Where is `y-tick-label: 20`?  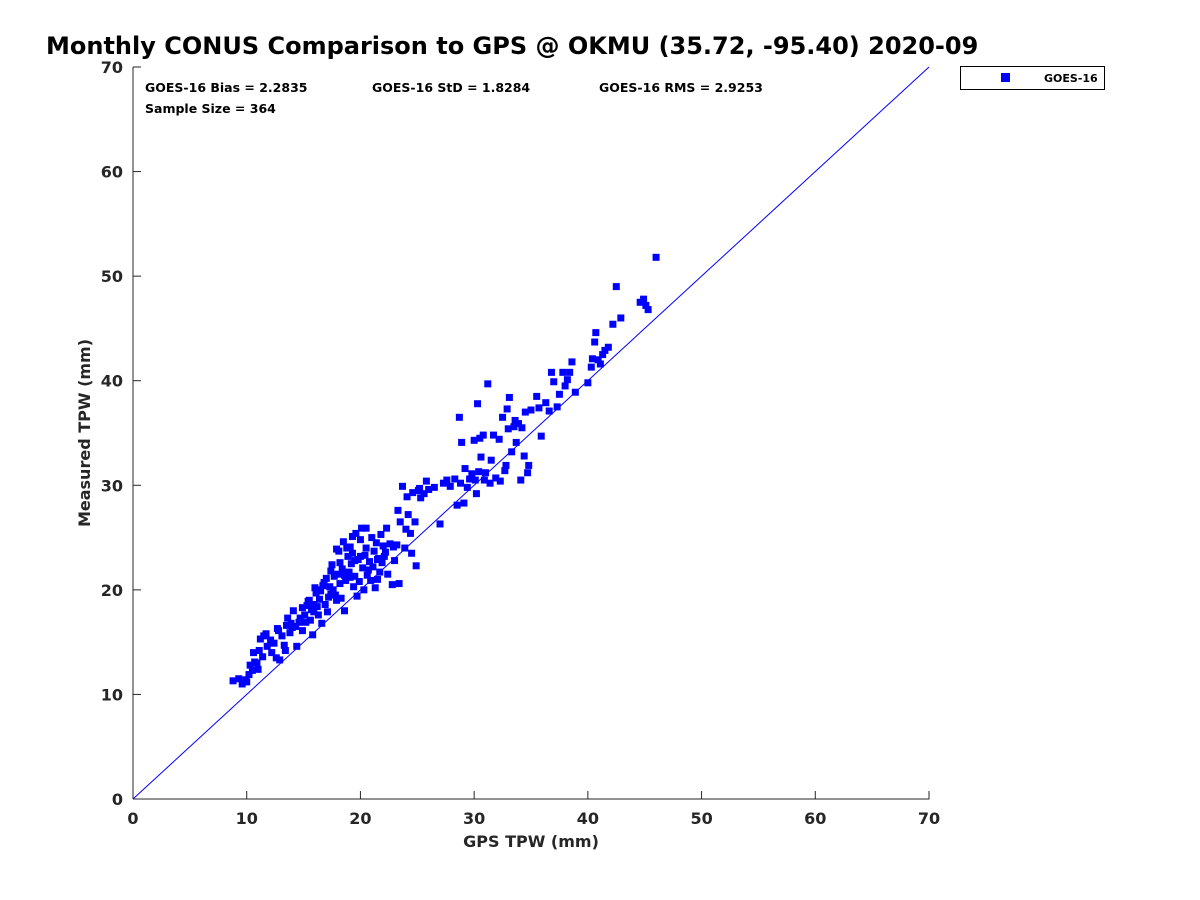 y-tick-label: 20 is located at coordinates (112, 590).